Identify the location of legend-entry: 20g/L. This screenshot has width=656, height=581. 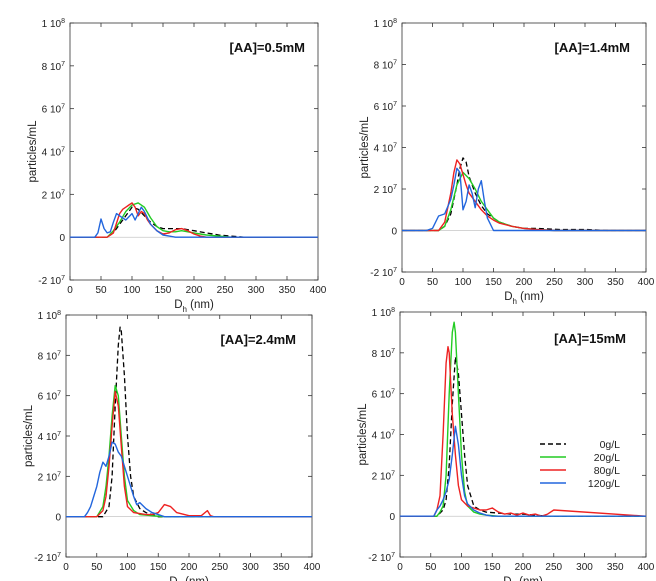
(607, 458).